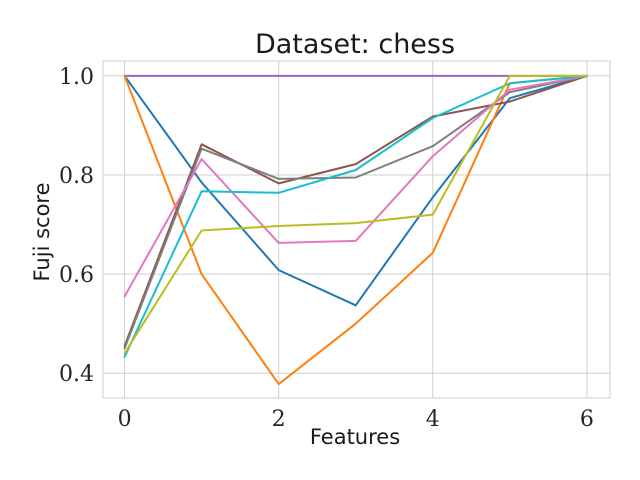  What do you see at coordinates (76, 226) in the screenshot?
I see `y-tick-labels: 0.4 0.6 0.8 1.0` at bounding box center [76, 226].